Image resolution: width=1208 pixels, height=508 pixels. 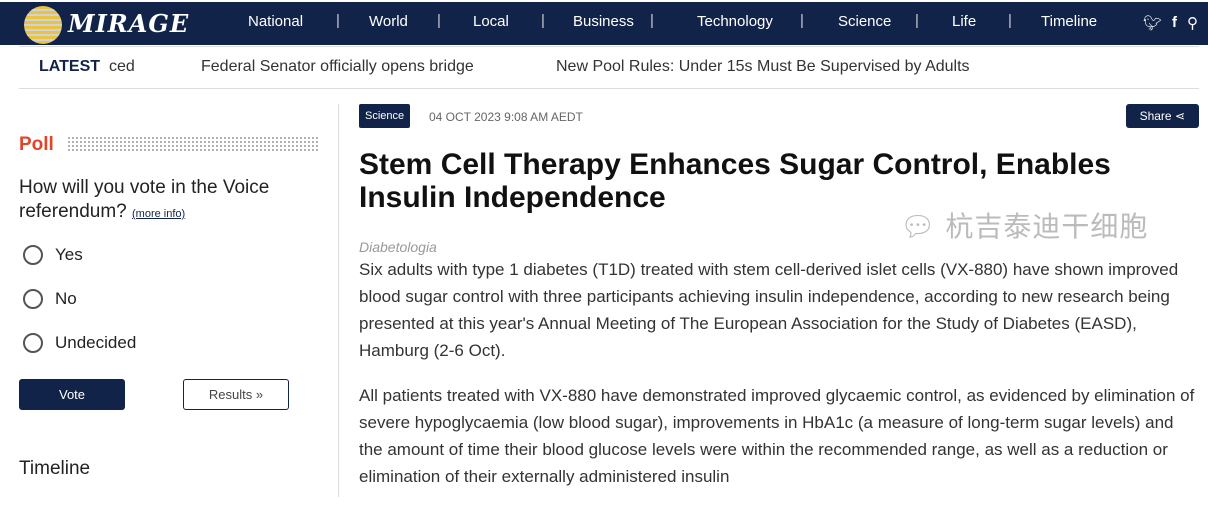 What do you see at coordinates (122, 66) in the screenshot?
I see `ticker-item: ced` at bounding box center [122, 66].